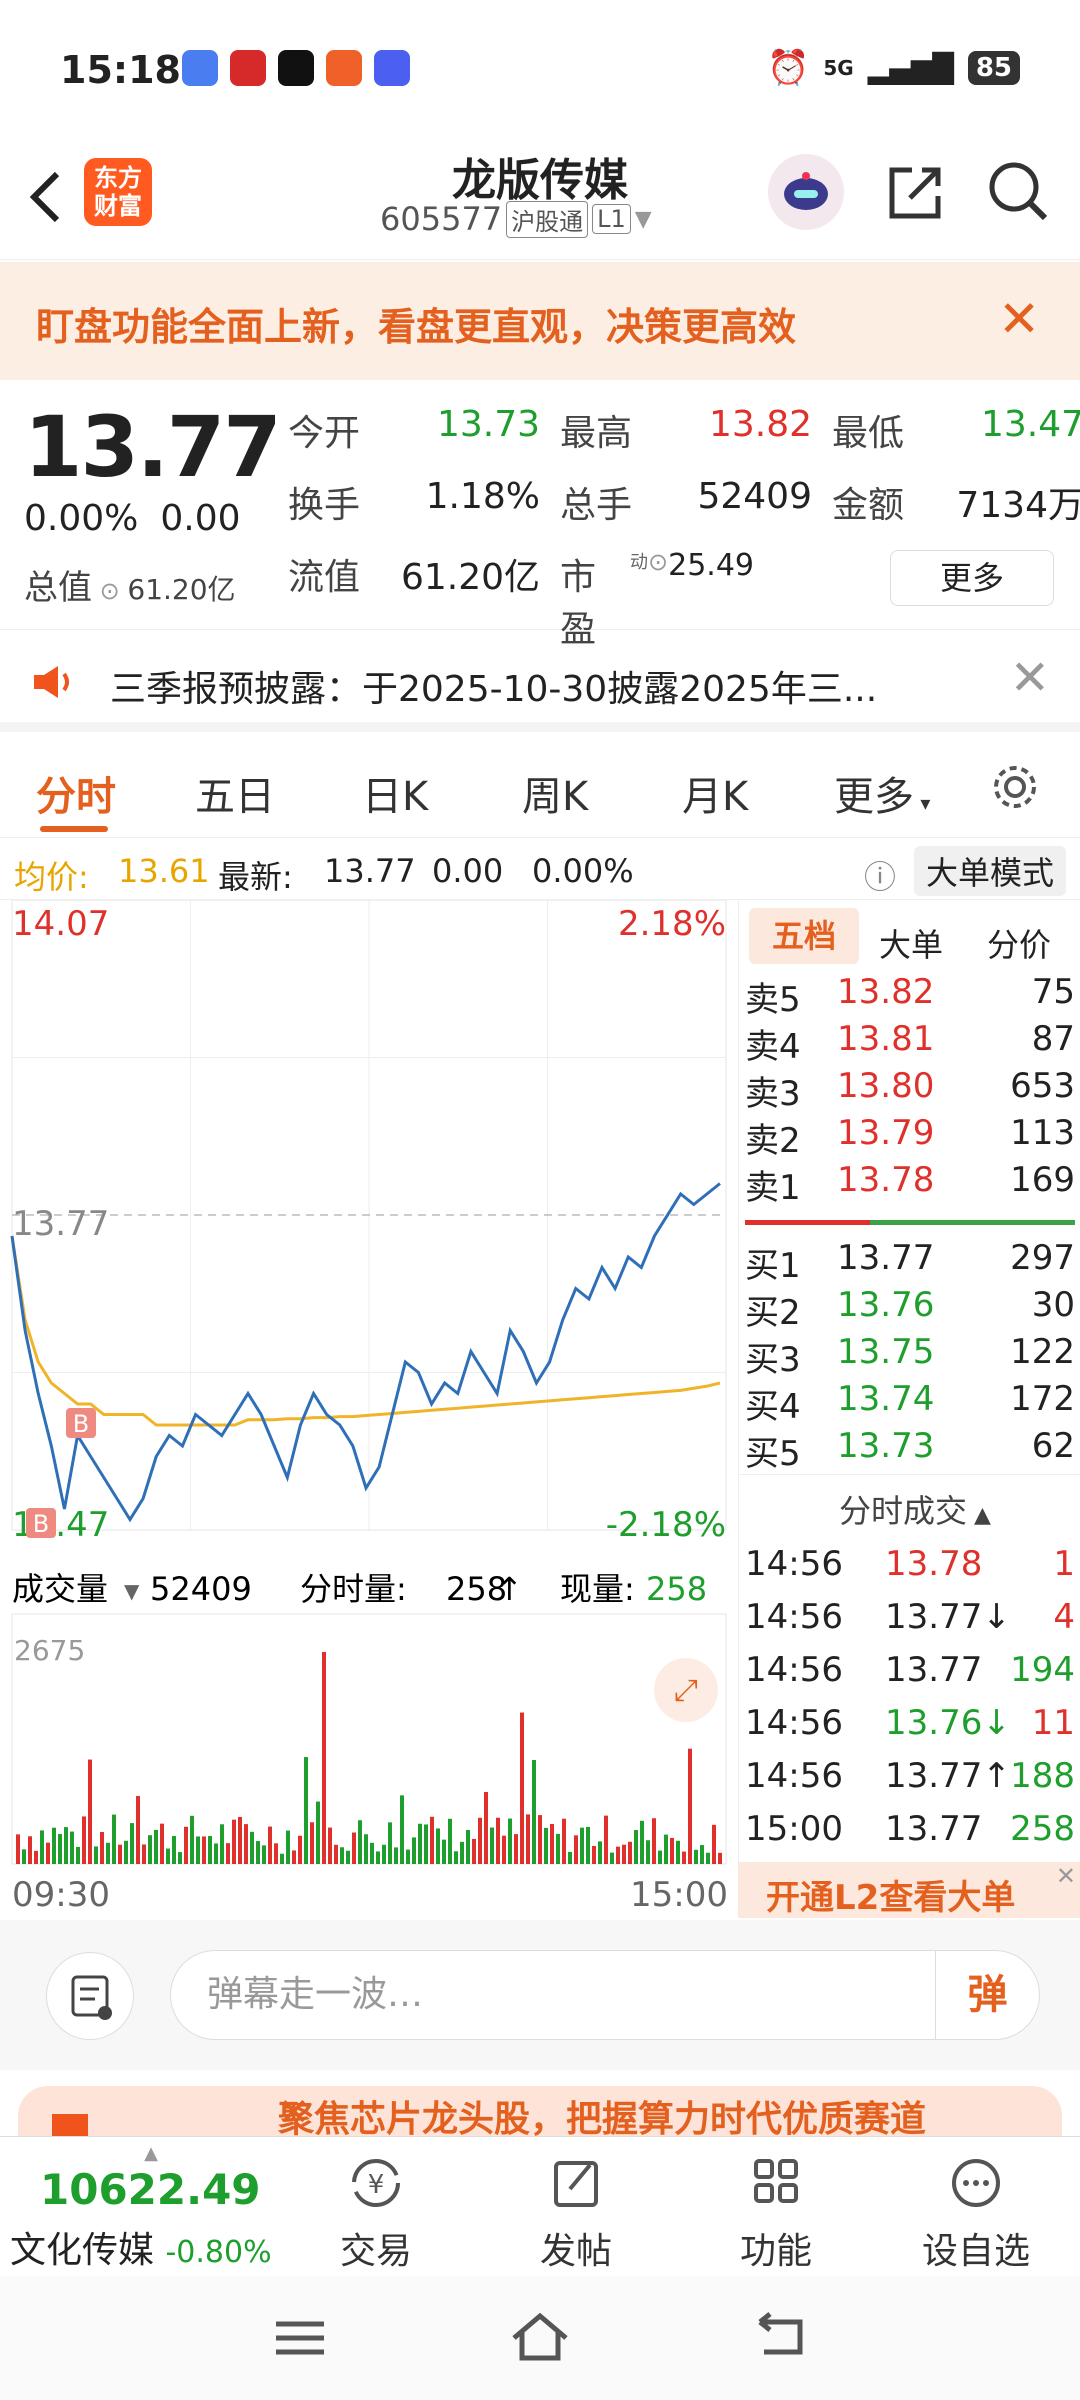 The image size is (1080, 2400). Describe the element at coordinates (47, 197) in the screenshot. I see `back-icon` at that location.